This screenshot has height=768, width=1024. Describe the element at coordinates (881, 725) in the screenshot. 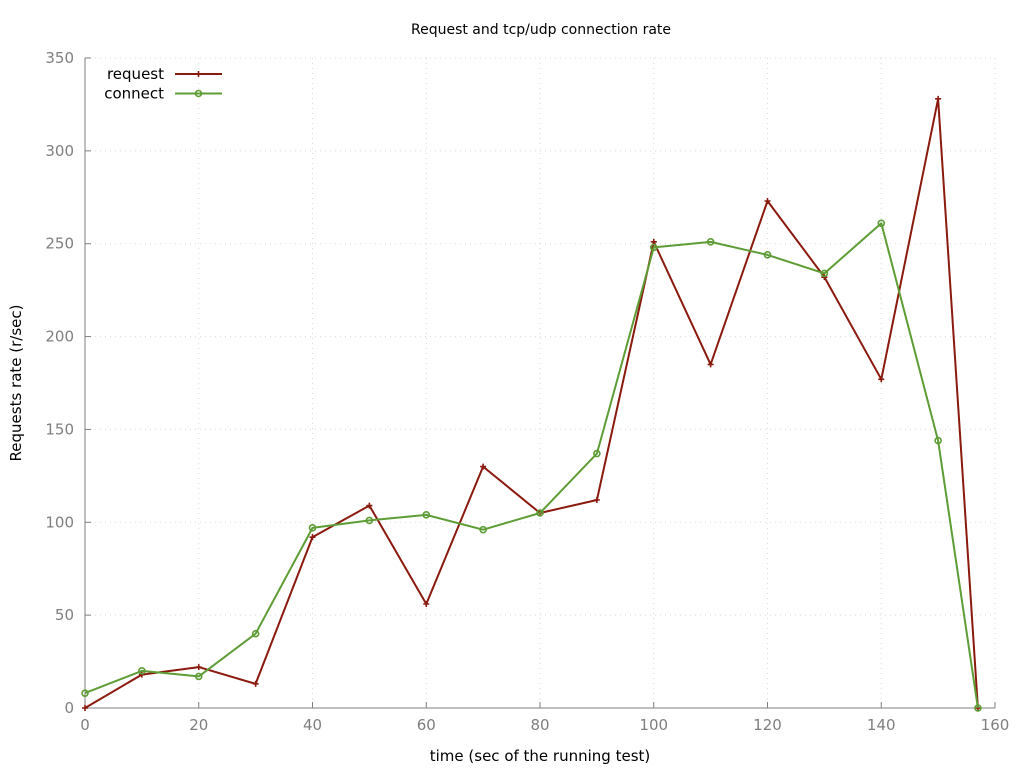

I see `x-tick-label: 140` at that location.